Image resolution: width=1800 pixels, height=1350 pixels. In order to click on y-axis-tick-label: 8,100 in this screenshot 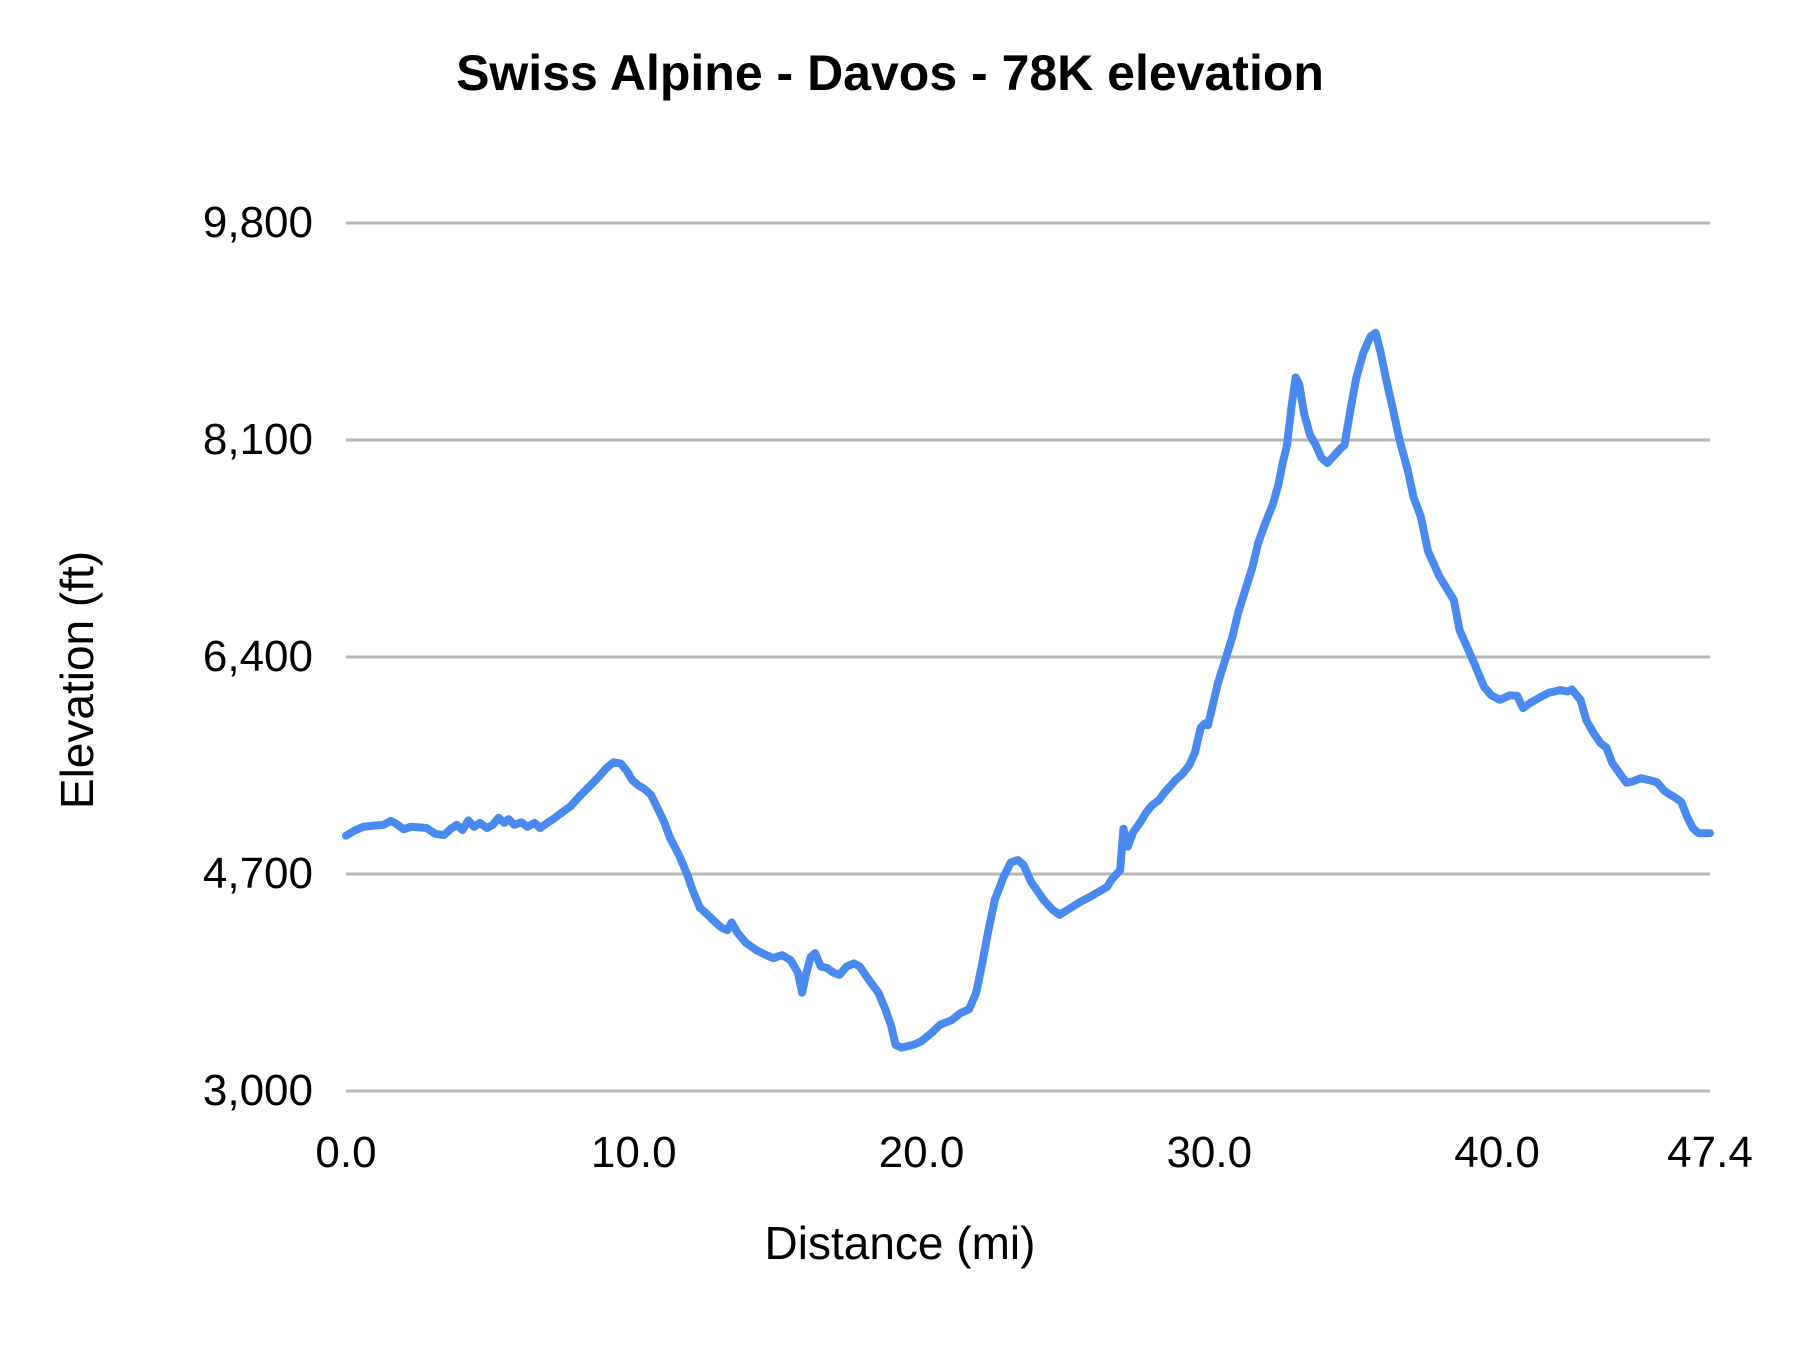, I will do `click(257, 439)`.